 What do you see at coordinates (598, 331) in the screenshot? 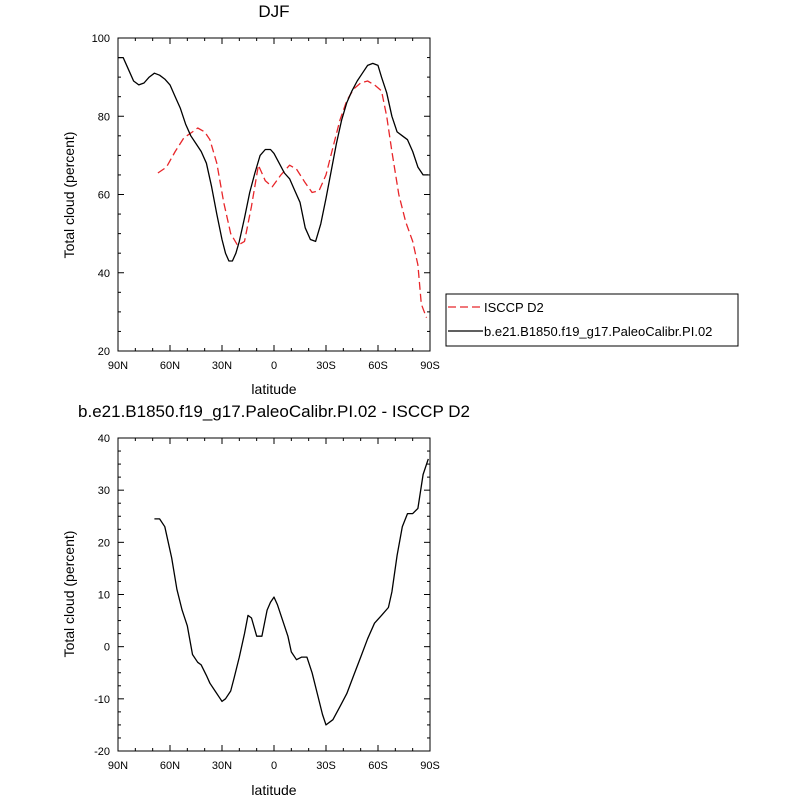
I see `legend-label-model: b.e21.B1850.f19_g17.PaleoCalibr.PI.02` at bounding box center [598, 331].